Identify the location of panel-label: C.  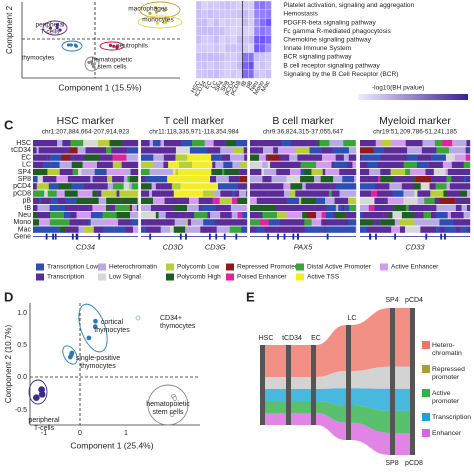
(9, 124).